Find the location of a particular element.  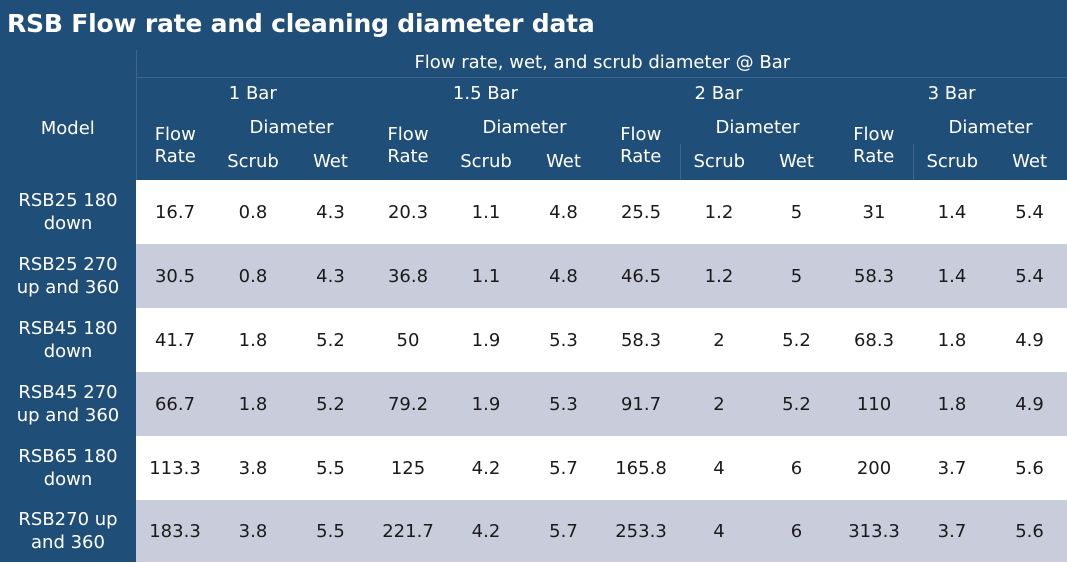

value-cell-3bar-flow-rate: 58.3 is located at coordinates (874, 276).